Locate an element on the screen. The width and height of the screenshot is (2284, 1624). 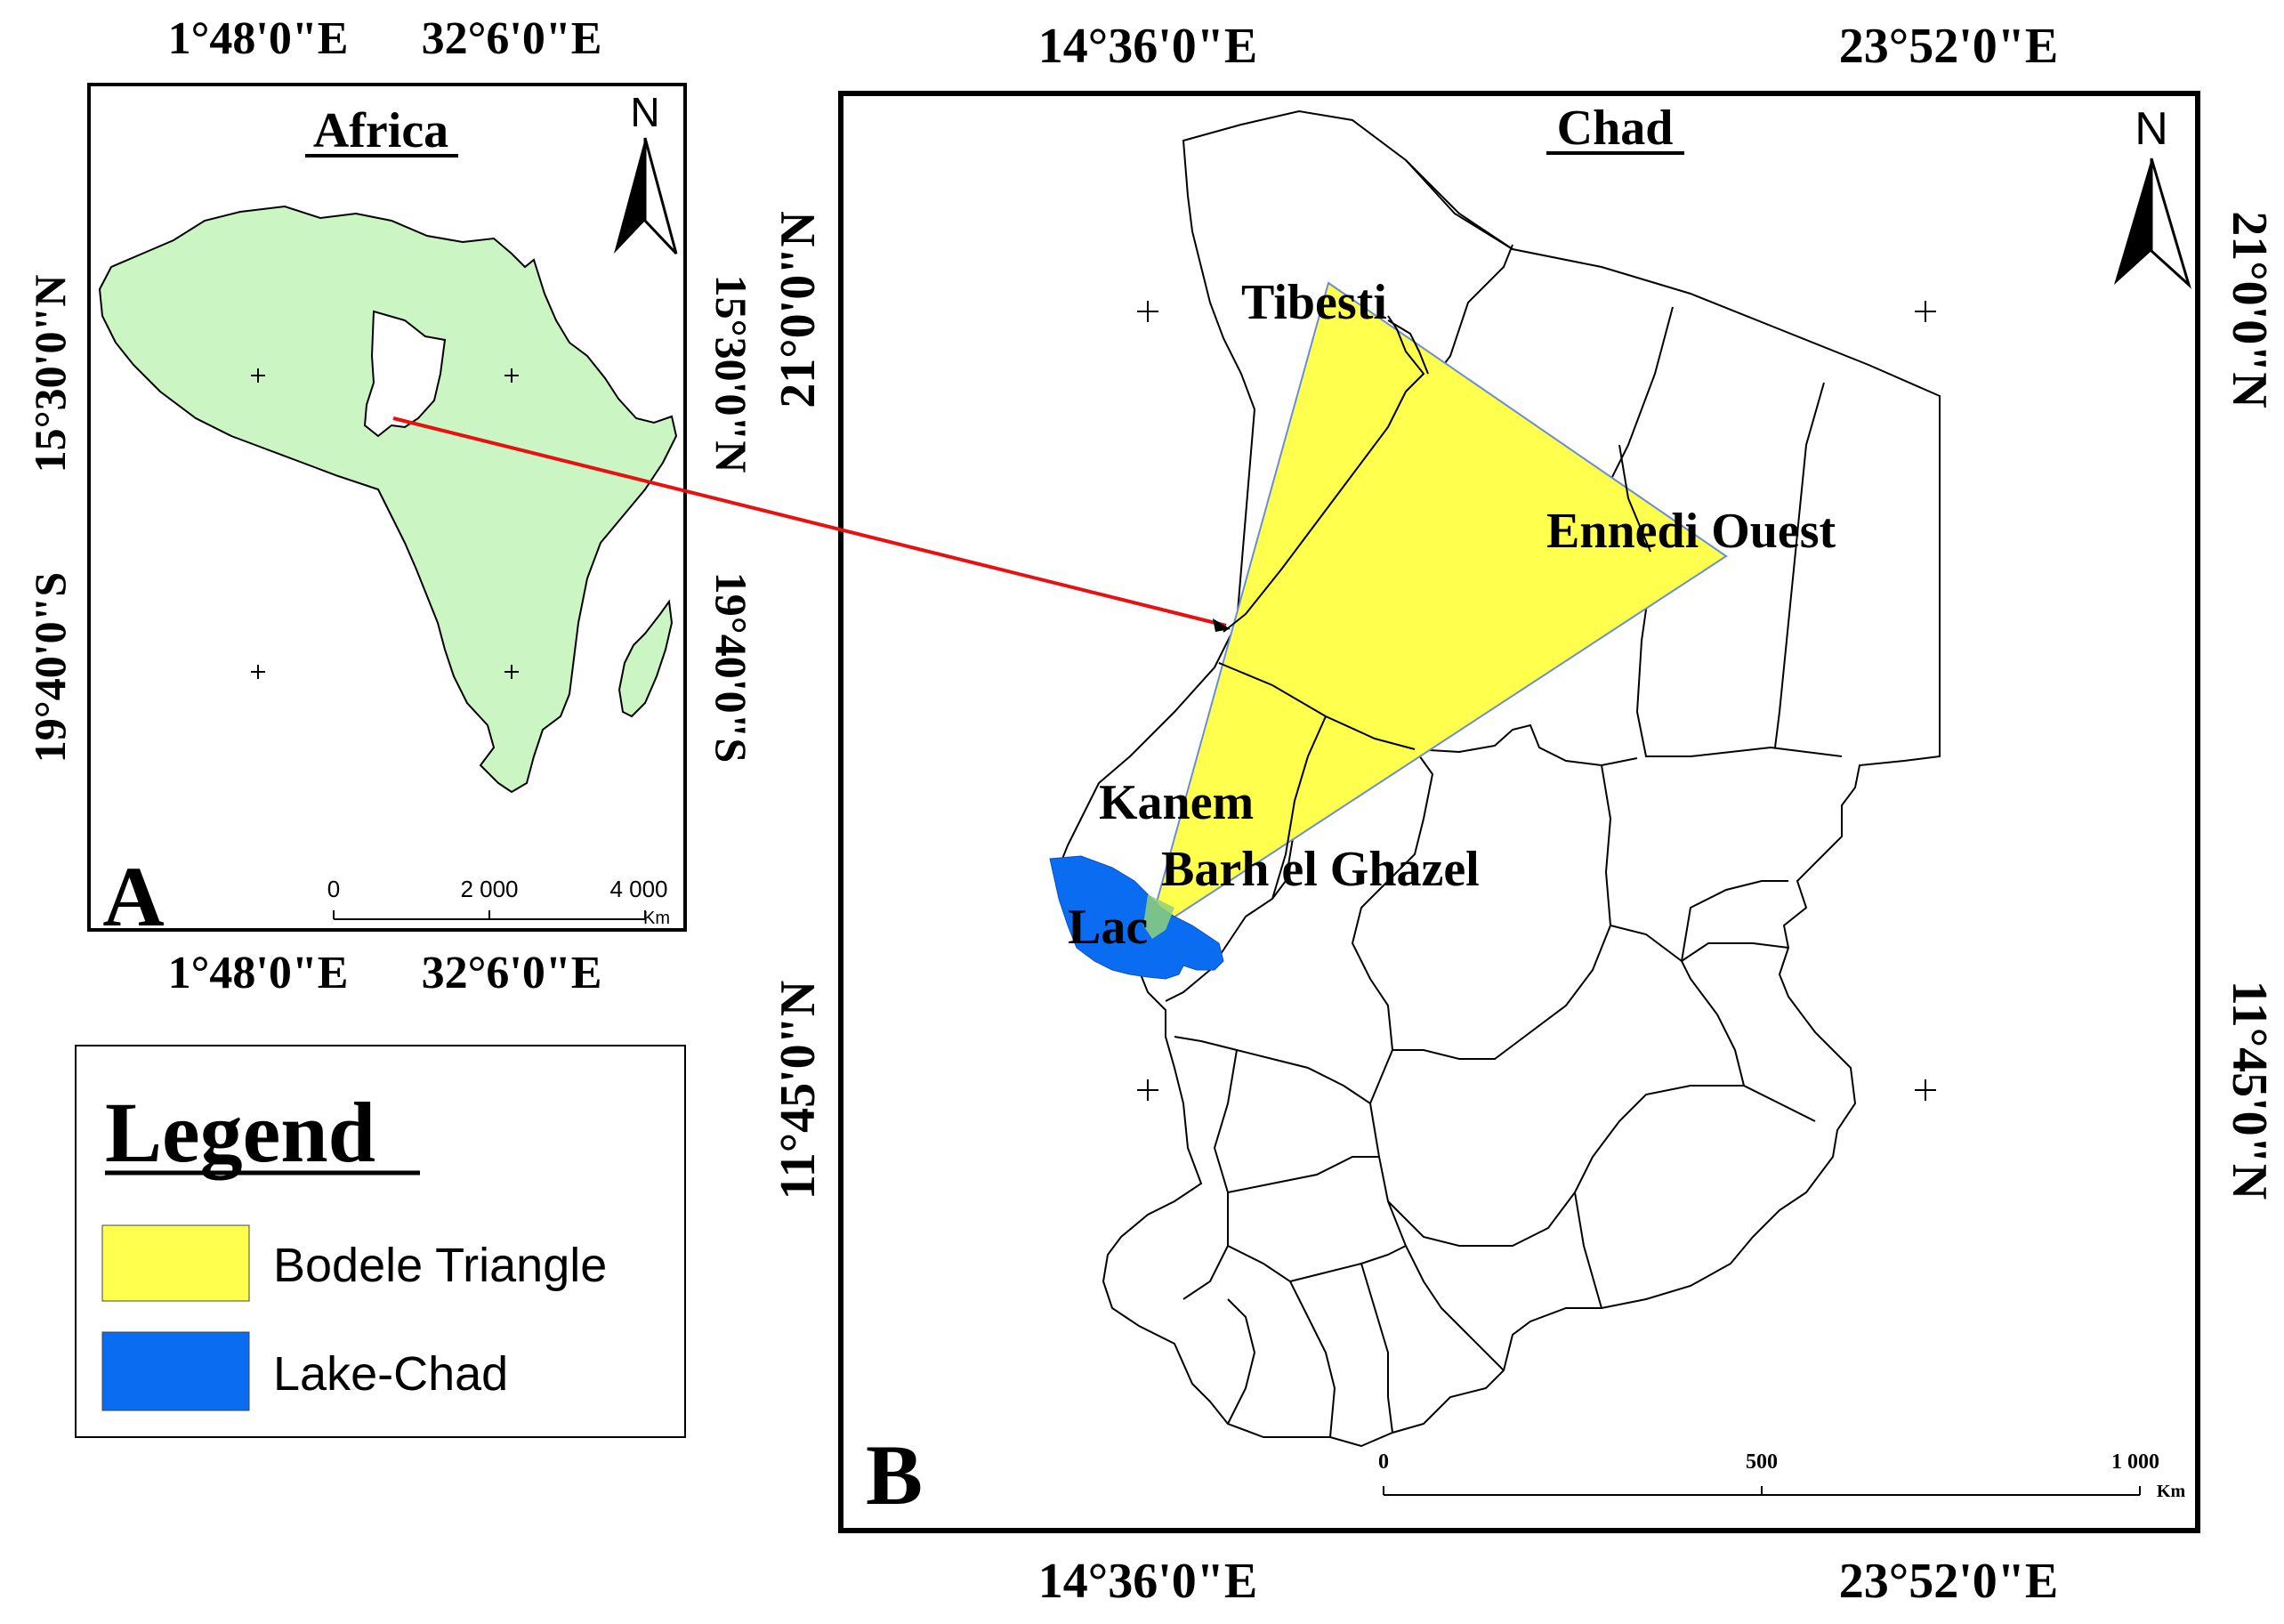
africa-title: Africa is located at coordinates (380, 131).